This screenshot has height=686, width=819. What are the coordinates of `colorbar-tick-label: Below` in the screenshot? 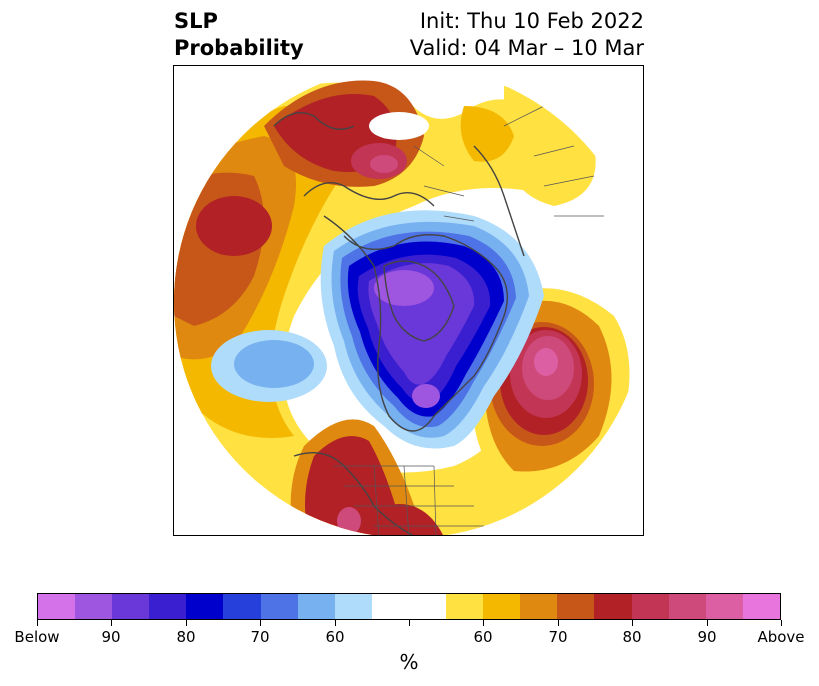 It's located at (37, 637).